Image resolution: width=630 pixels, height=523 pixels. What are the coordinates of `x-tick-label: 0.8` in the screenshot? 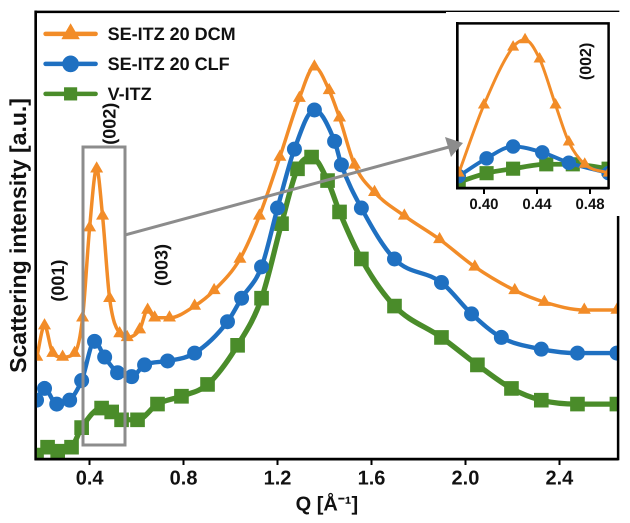 It's located at (184, 479).